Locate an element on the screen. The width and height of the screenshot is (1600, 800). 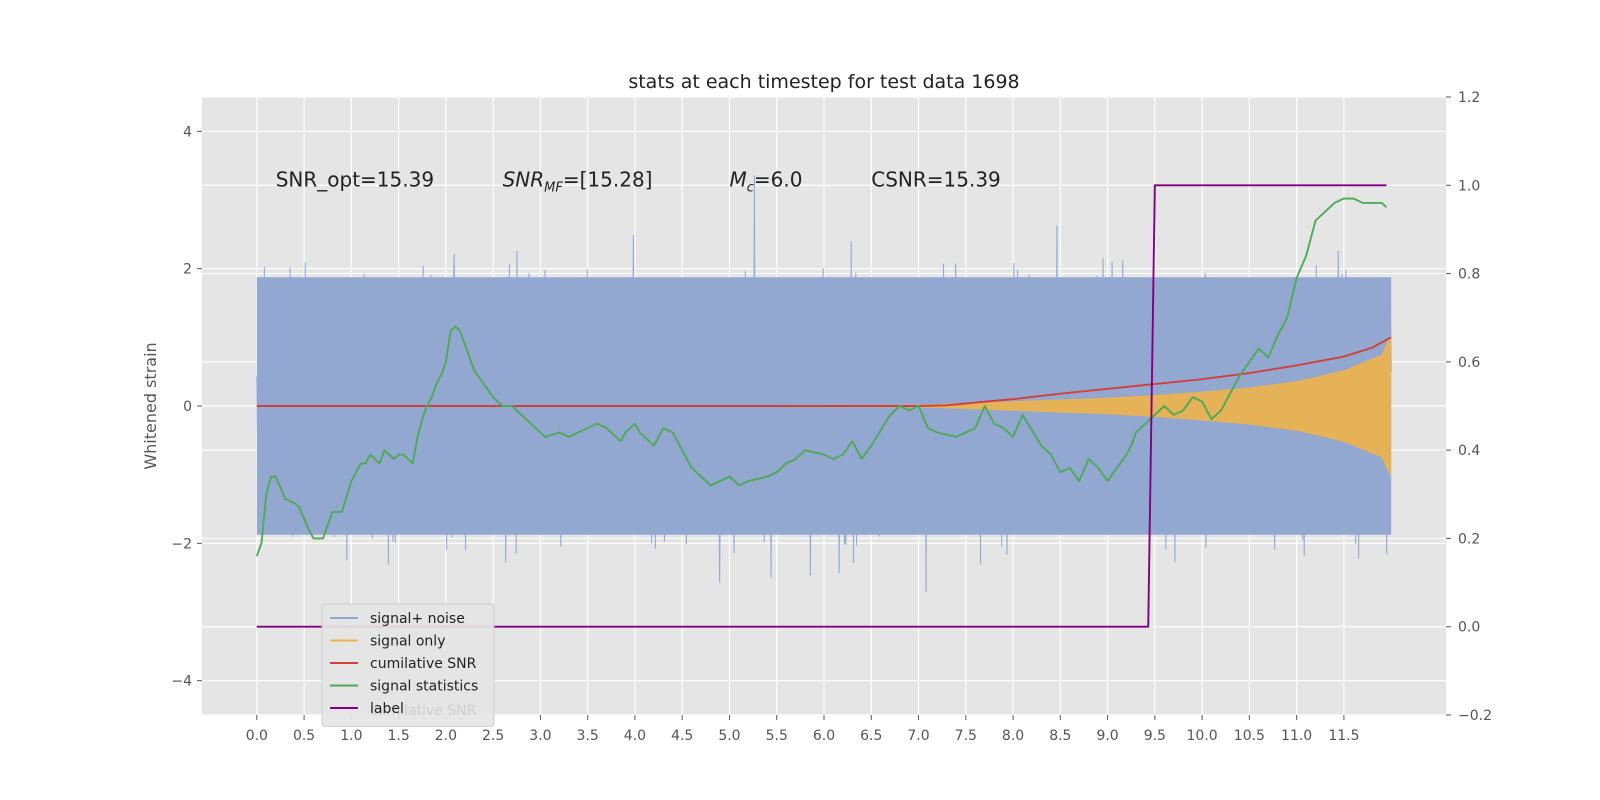
cumilative-snr-line is located at coordinates (824, 371).